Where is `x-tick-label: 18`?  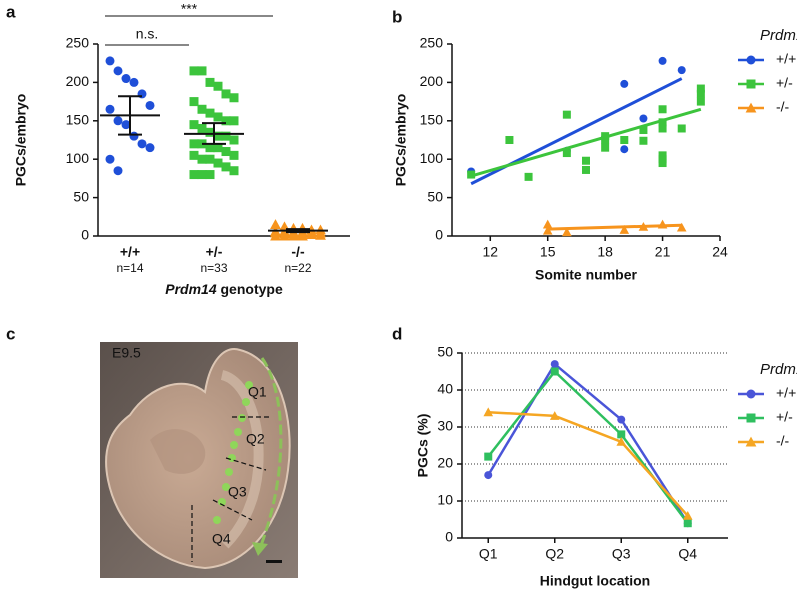
x-tick-label: 18 is located at coordinates (605, 252).